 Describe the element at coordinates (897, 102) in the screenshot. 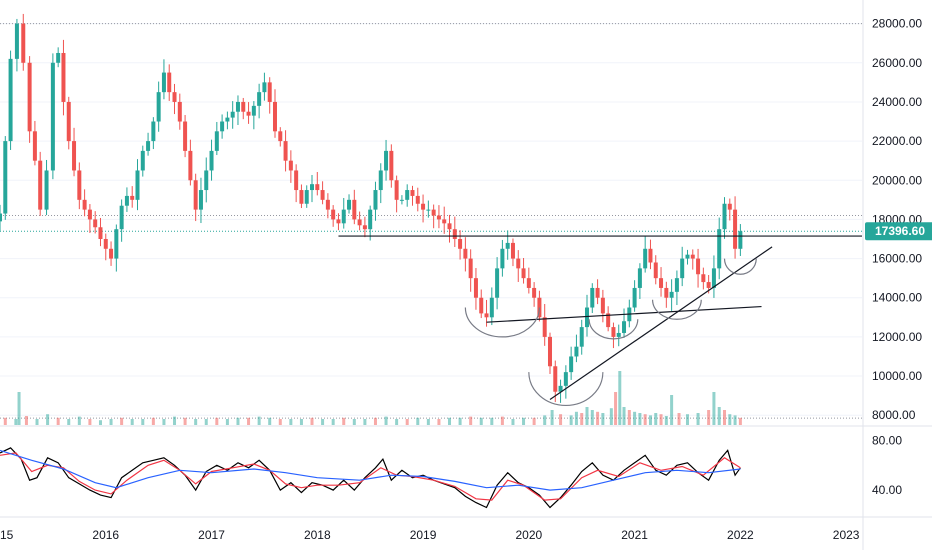

I see `price-tick-label: 24000.00` at that location.